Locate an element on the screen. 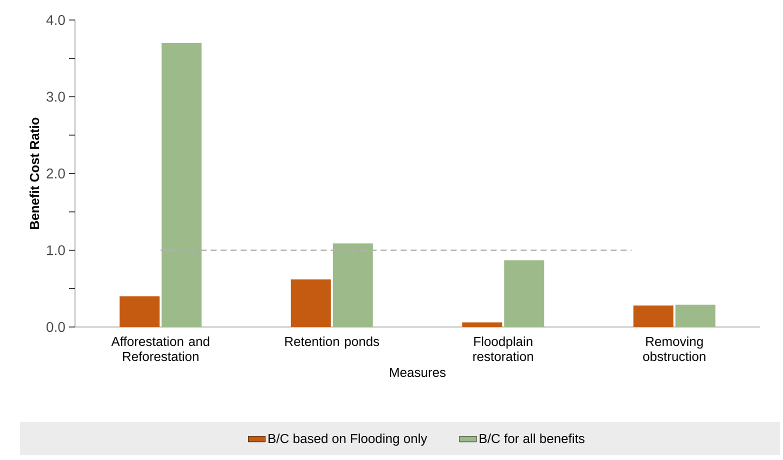 The width and height of the screenshot is (783, 460). y-tick-label: 4.0 is located at coordinates (55, 20).